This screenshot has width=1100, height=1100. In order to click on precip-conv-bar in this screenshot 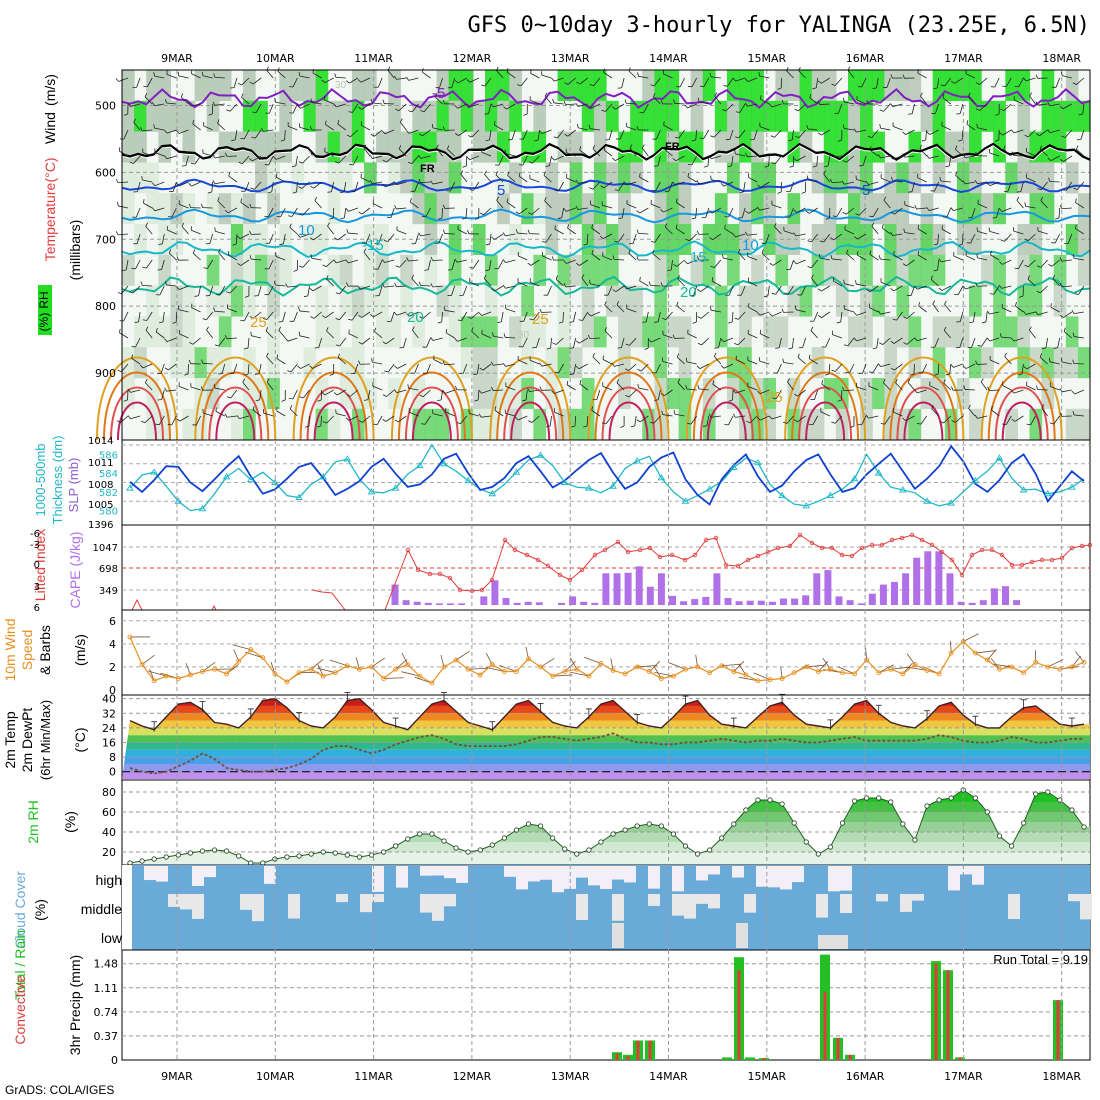, I will do `click(936, 1011)`.